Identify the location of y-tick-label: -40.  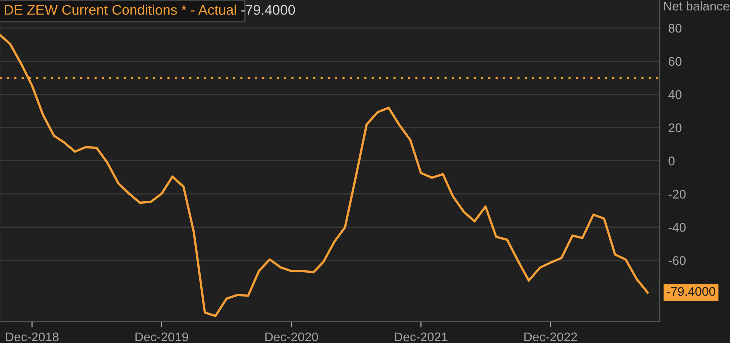
(677, 227).